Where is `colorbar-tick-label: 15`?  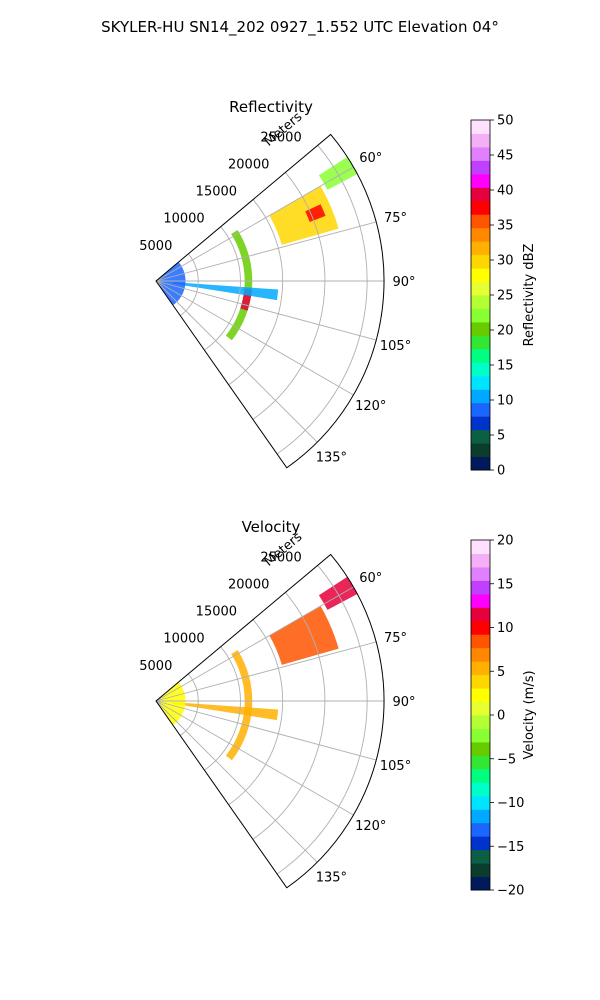 colorbar-tick-label: 15 is located at coordinates (505, 584).